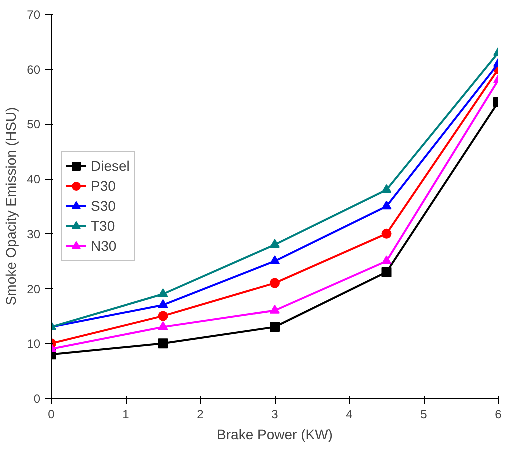 The width and height of the screenshot is (522, 453). What do you see at coordinates (103, 186) in the screenshot?
I see `legend-label: P30` at bounding box center [103, 186].